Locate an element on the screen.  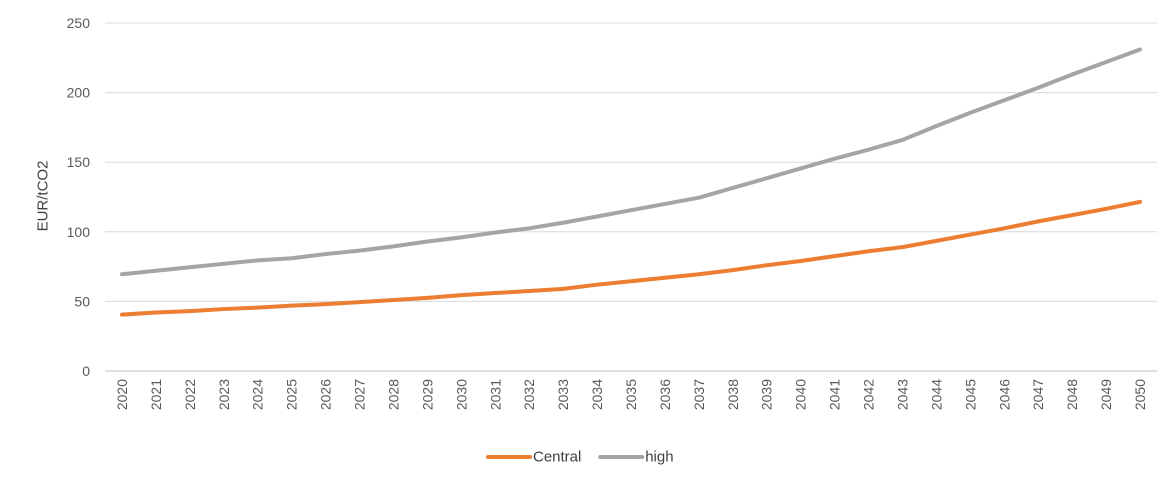
y-tick-label: 100 is located at coordinates (79, 232).